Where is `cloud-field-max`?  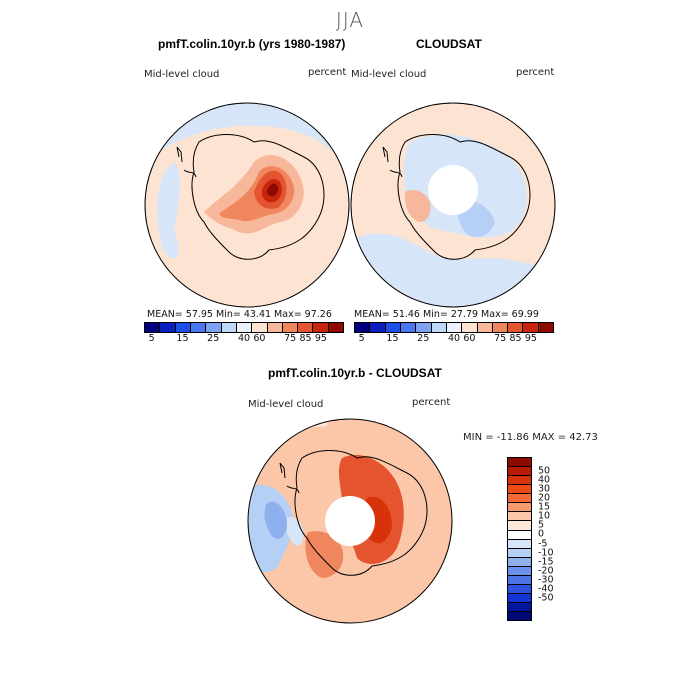
cloud-field-max is located at coordinates (273, 190).